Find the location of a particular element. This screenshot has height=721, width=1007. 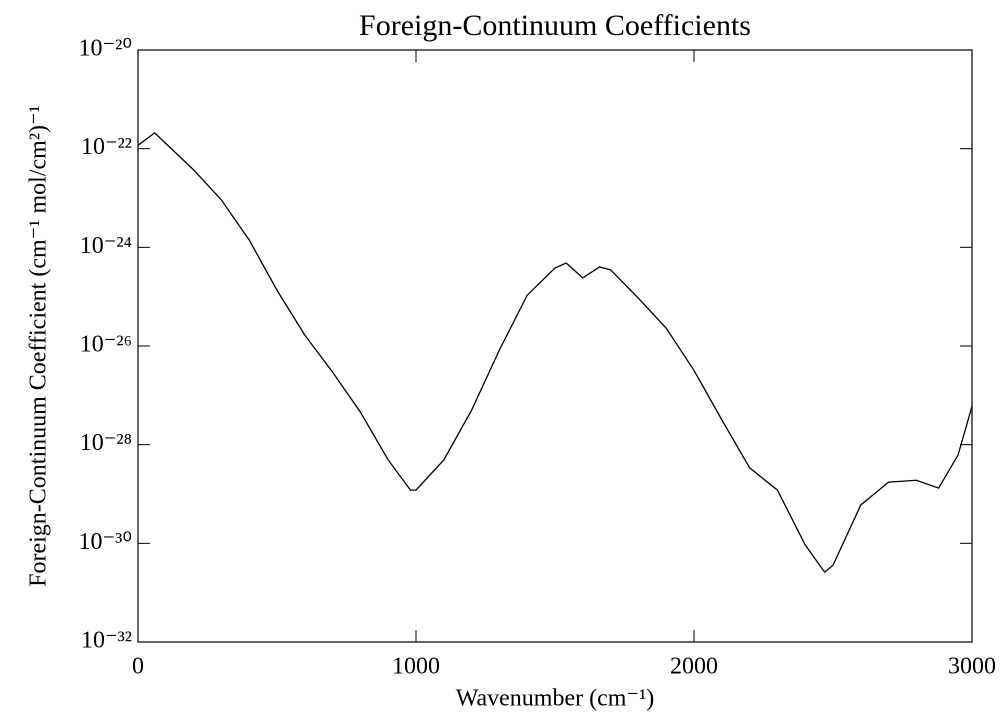

y-tick-label: 10⁻³⁰ is located at coordinates (105, 542).